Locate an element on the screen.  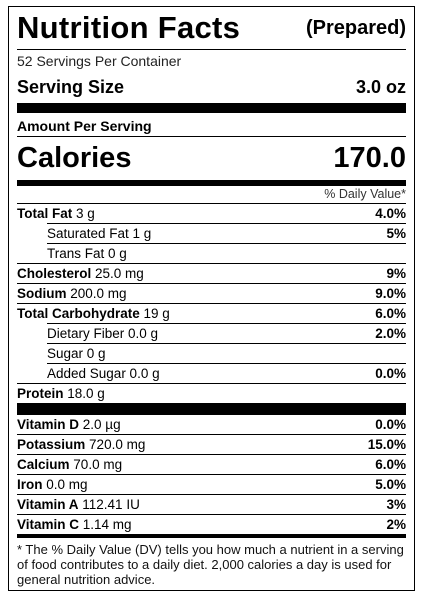
nutrient-row: Trans Fat 0 g is located at coordinates (226, 253).